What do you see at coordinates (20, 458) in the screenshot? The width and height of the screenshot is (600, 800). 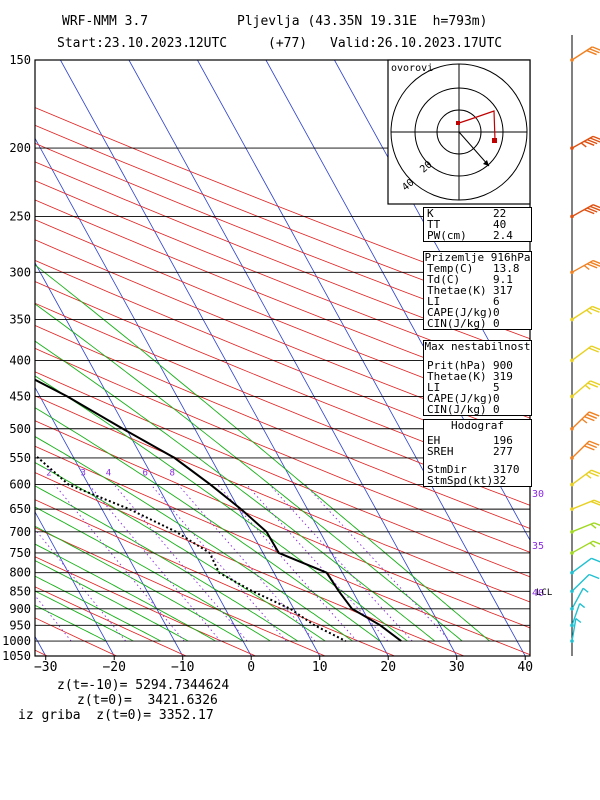 I see `pressure-tick-label: 550` at bounding box center [20, 458].